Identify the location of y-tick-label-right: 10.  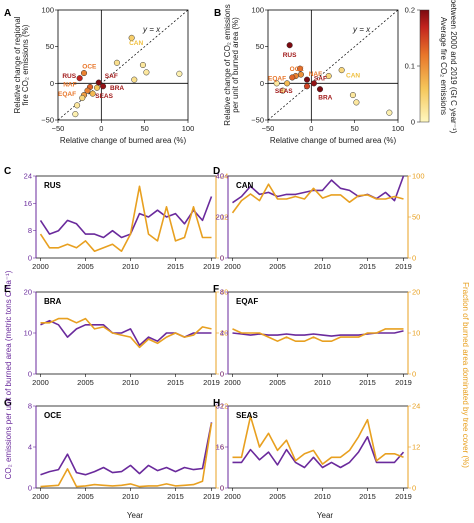
(416, 333).